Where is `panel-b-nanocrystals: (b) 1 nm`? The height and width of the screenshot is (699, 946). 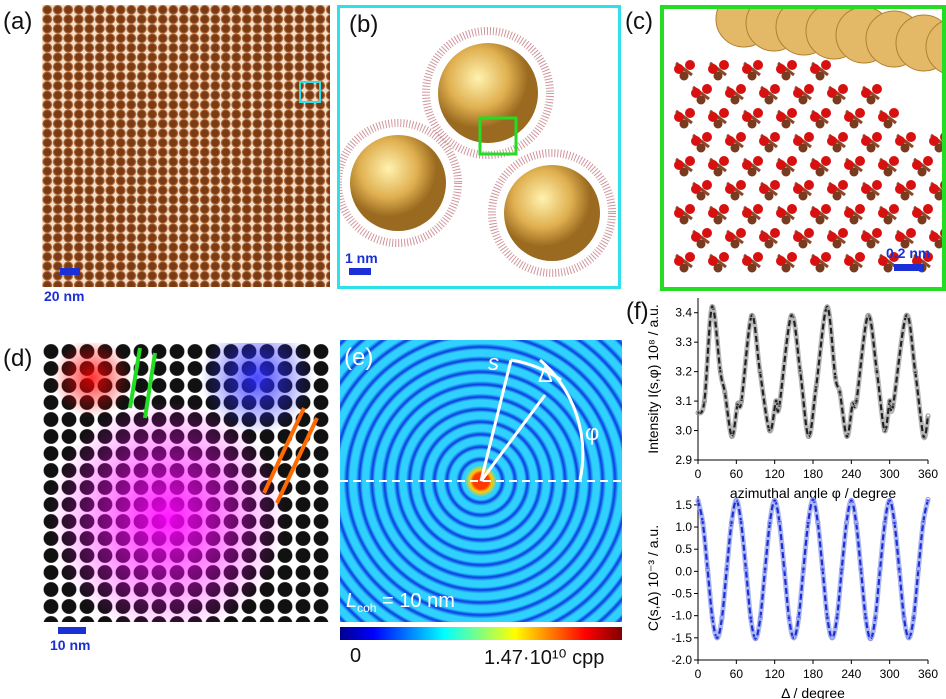
panel-b-nanocrystals: (b) 1 nm is located at coordinates (479, 147).